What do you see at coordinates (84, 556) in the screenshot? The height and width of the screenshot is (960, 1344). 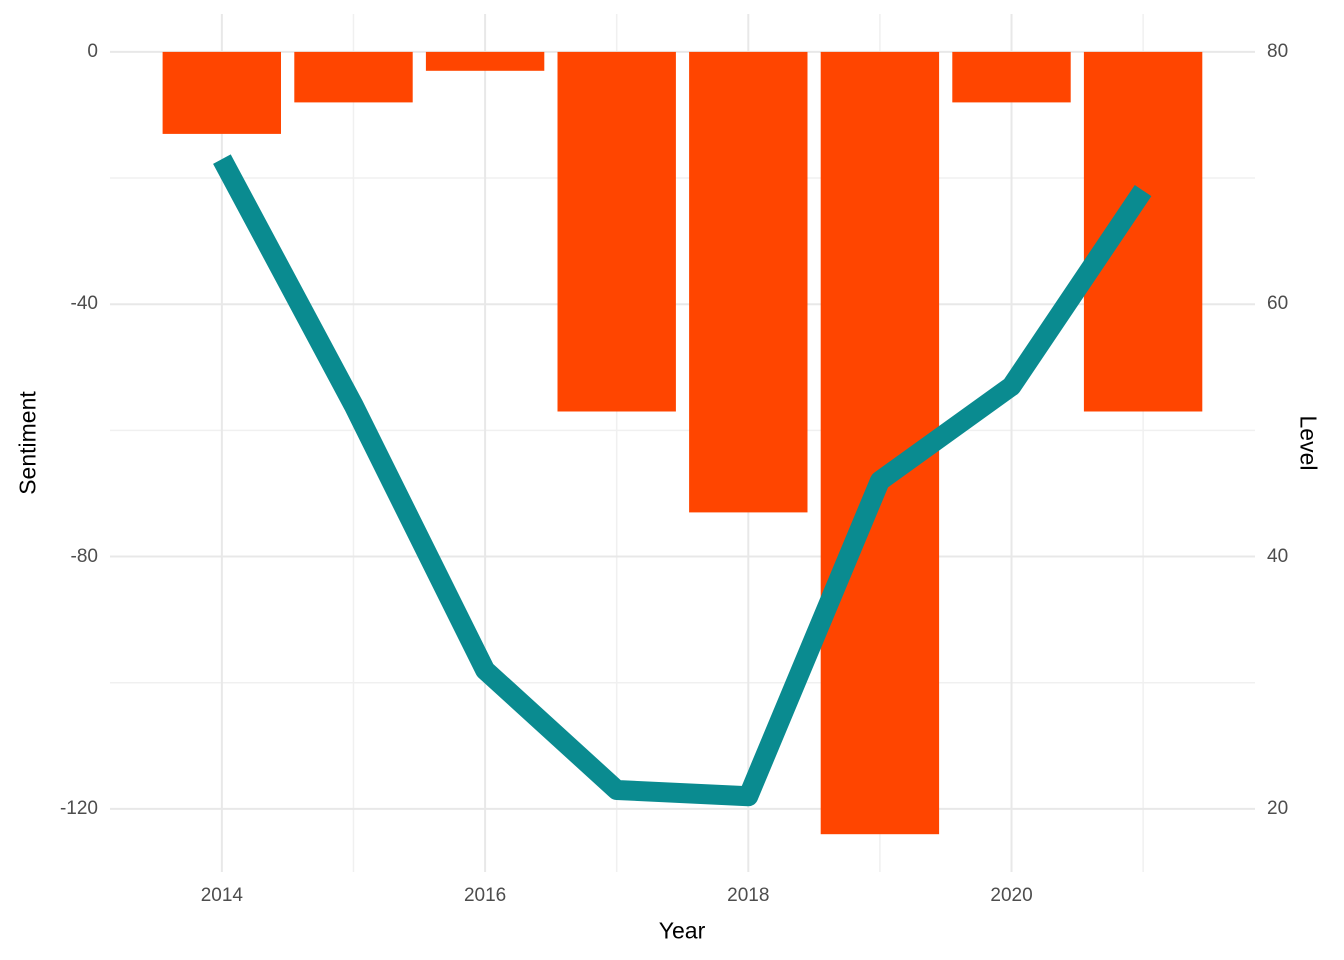 I see `y-left-tick-label: -80` at bounding box center [84, 556].